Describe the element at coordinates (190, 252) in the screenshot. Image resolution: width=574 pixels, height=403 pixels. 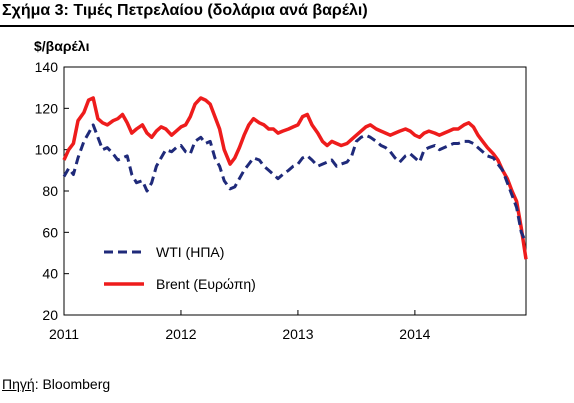
I see `legend-label-wti: WTI (ΗΠΑ)` at that location.